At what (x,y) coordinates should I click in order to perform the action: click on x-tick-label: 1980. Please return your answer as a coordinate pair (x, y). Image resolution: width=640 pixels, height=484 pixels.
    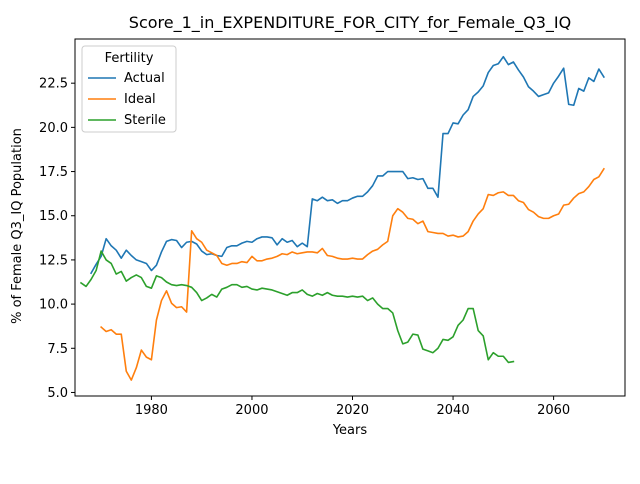
    Looking at the image, I should click on (151, 410).